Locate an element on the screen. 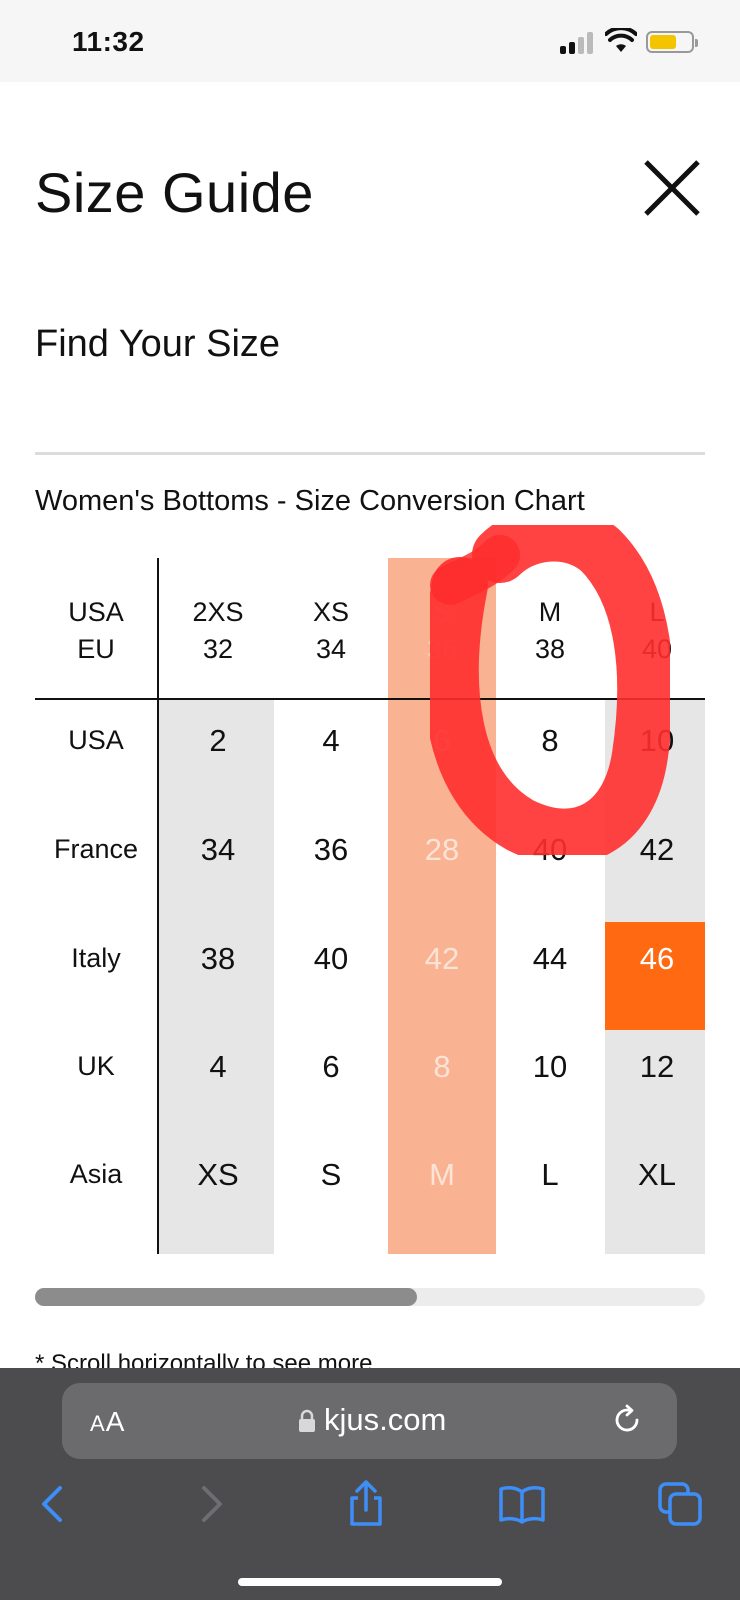 The image size is (740, 1600). column-bg-2xs is located at coordinates (215, 976).